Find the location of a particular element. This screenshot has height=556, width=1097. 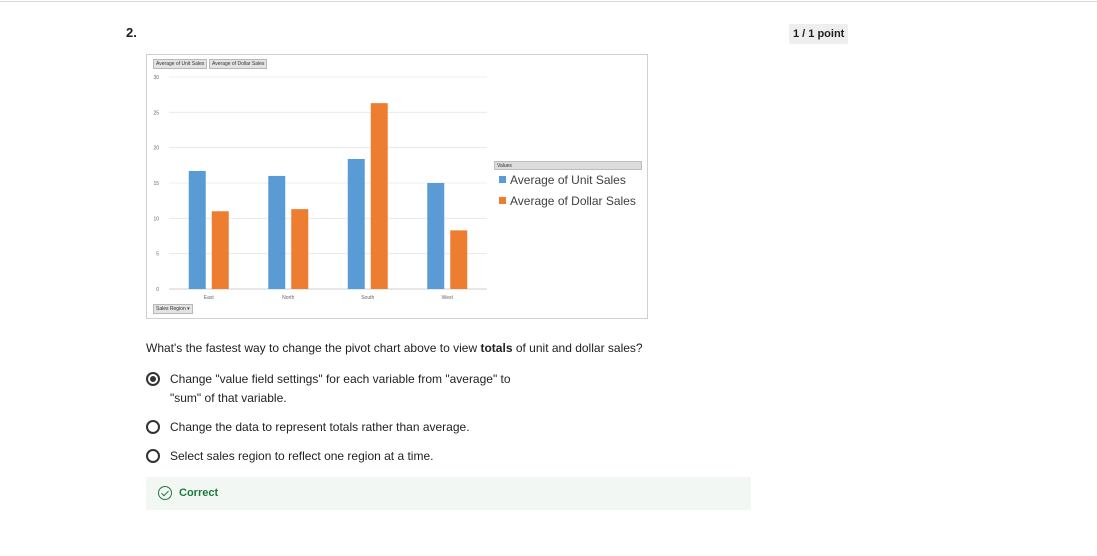

bar-east-unit is located at coordinates (197, 229).